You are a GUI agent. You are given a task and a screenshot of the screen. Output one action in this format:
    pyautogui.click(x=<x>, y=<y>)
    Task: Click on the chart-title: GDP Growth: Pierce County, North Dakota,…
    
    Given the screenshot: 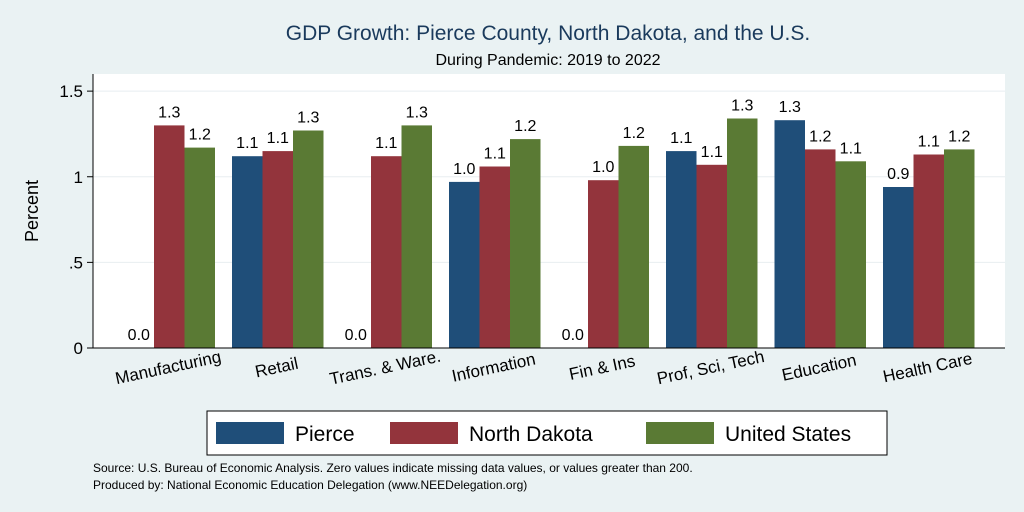 What is the action you would take?
    pyautogui.click(x=548, y=33)
    